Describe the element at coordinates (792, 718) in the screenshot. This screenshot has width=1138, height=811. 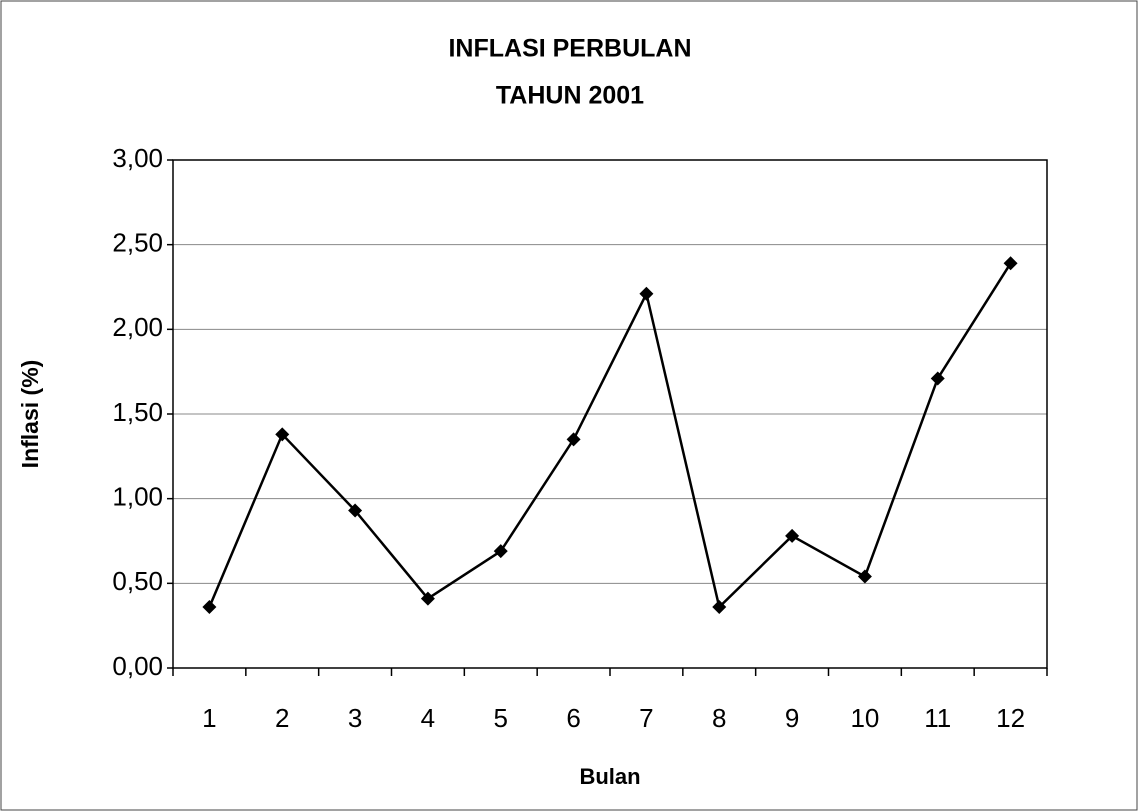
I see `x-tick-label: 9` at that location.